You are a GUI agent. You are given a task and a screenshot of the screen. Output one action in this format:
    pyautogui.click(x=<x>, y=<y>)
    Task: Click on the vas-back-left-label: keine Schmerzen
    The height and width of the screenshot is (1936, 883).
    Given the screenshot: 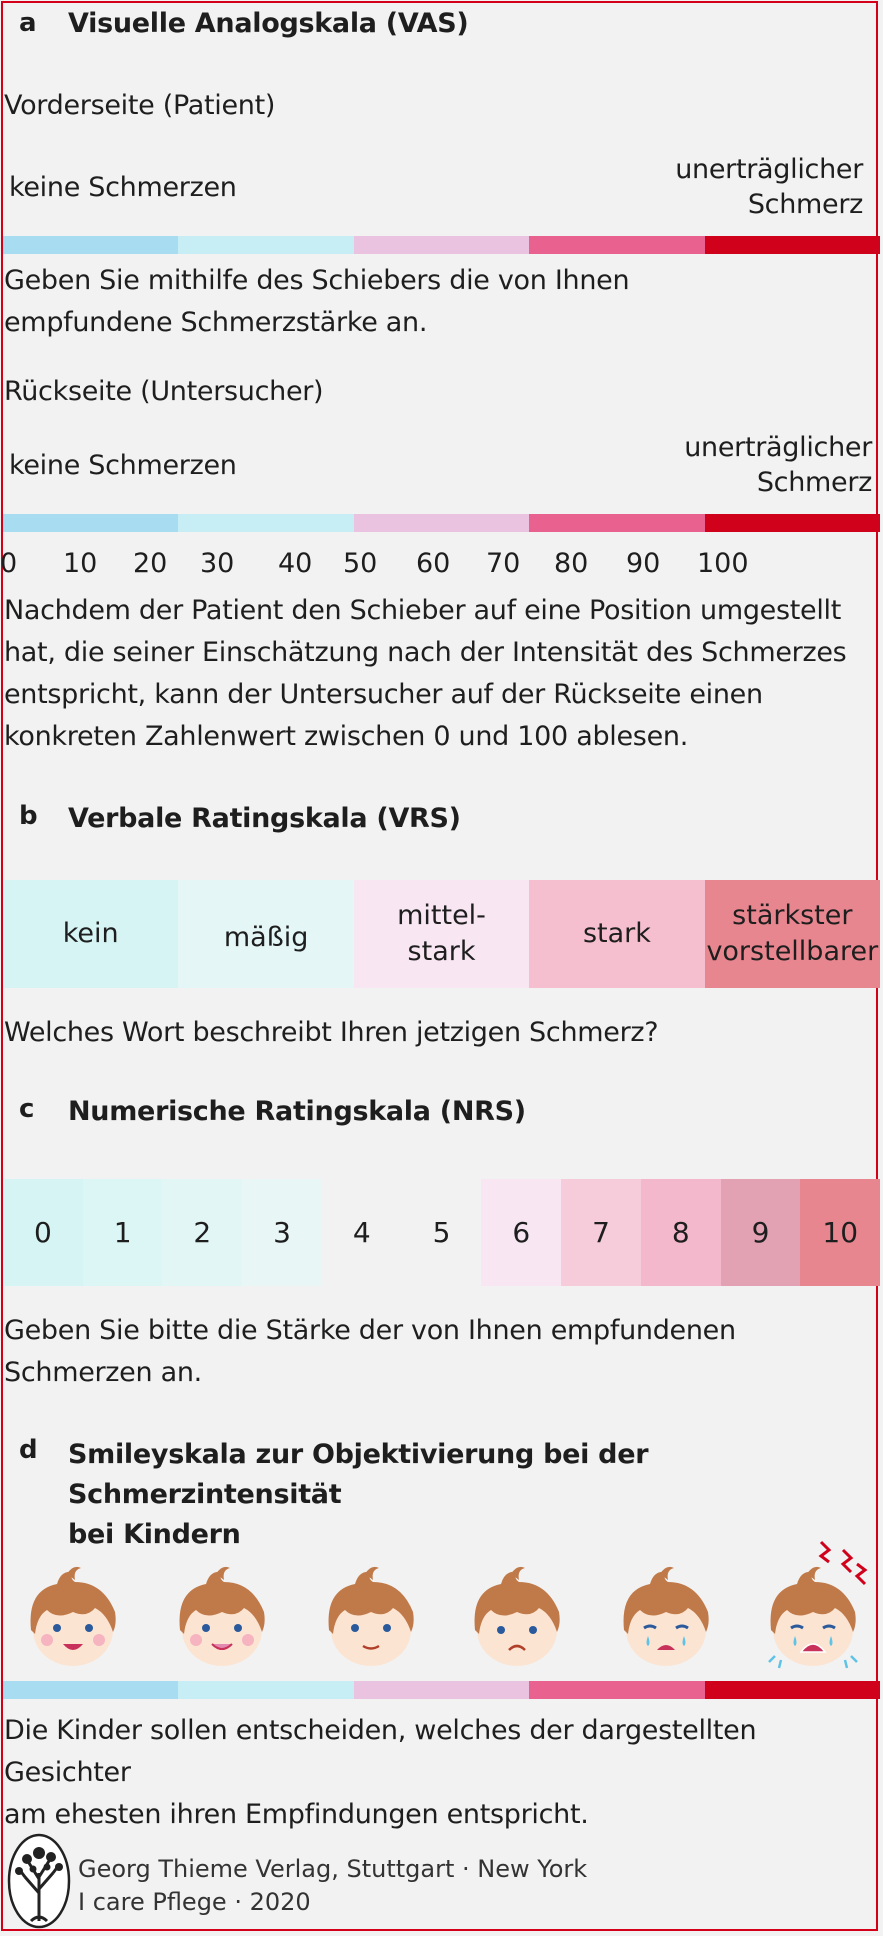 What is the action you would take?
    pyautogui.click(x=123, y=465)
    